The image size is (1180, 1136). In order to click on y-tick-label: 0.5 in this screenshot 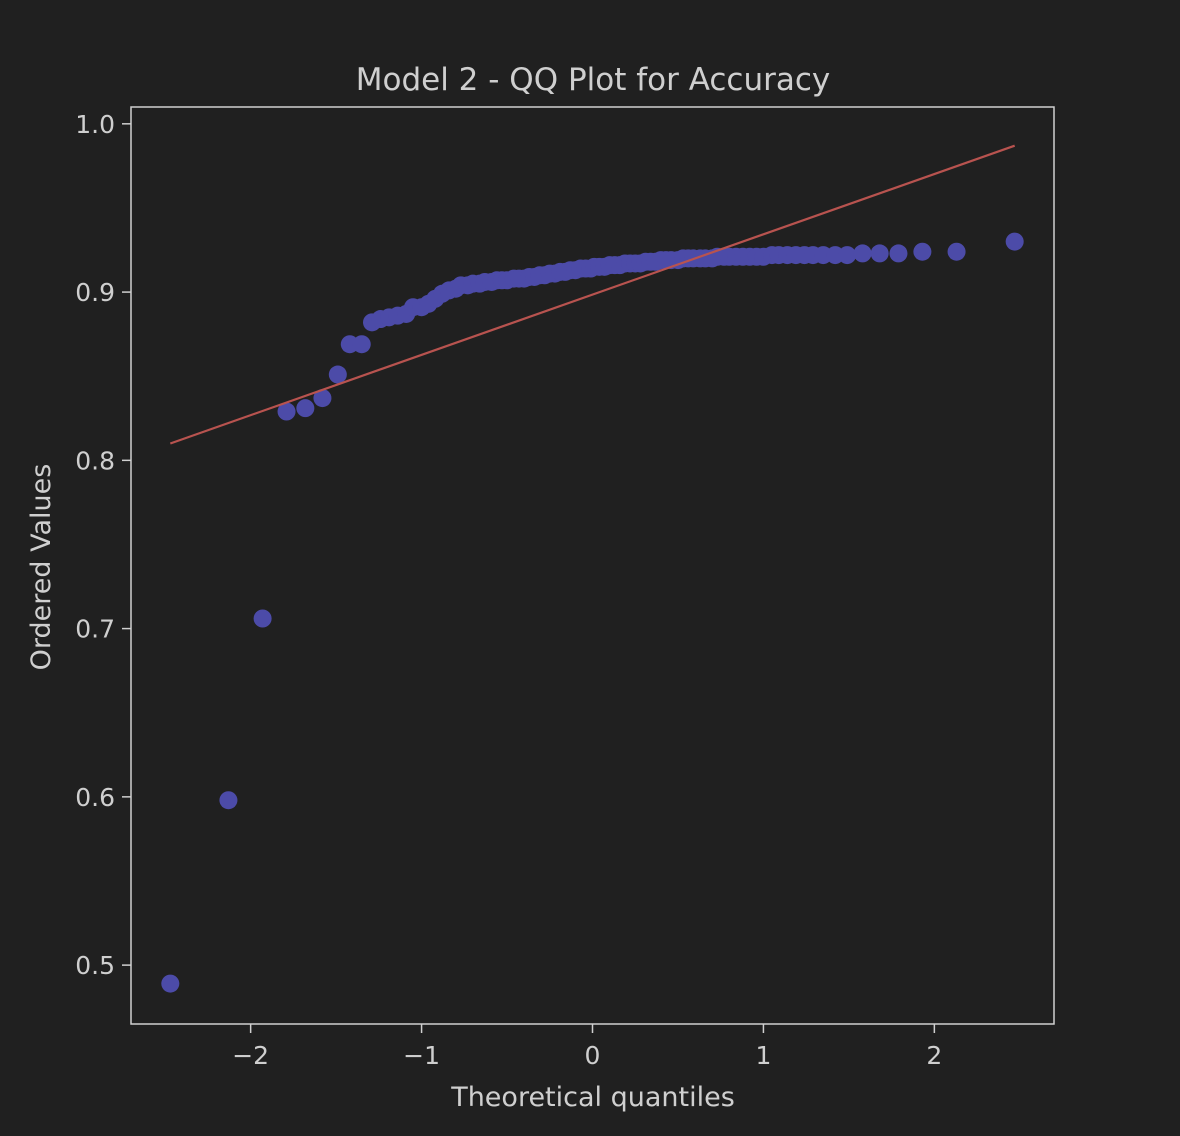, I will do `click(95, 965)`.